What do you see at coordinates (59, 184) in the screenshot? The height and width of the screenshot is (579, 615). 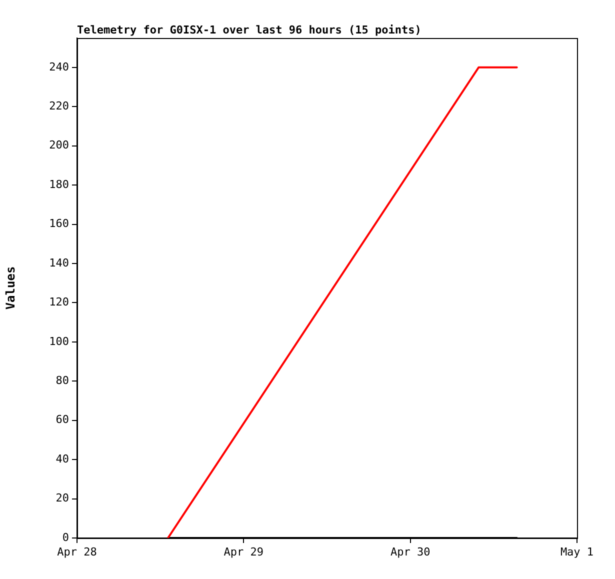 I see `y-tick-label: 180` at bounding box center [59, 184].